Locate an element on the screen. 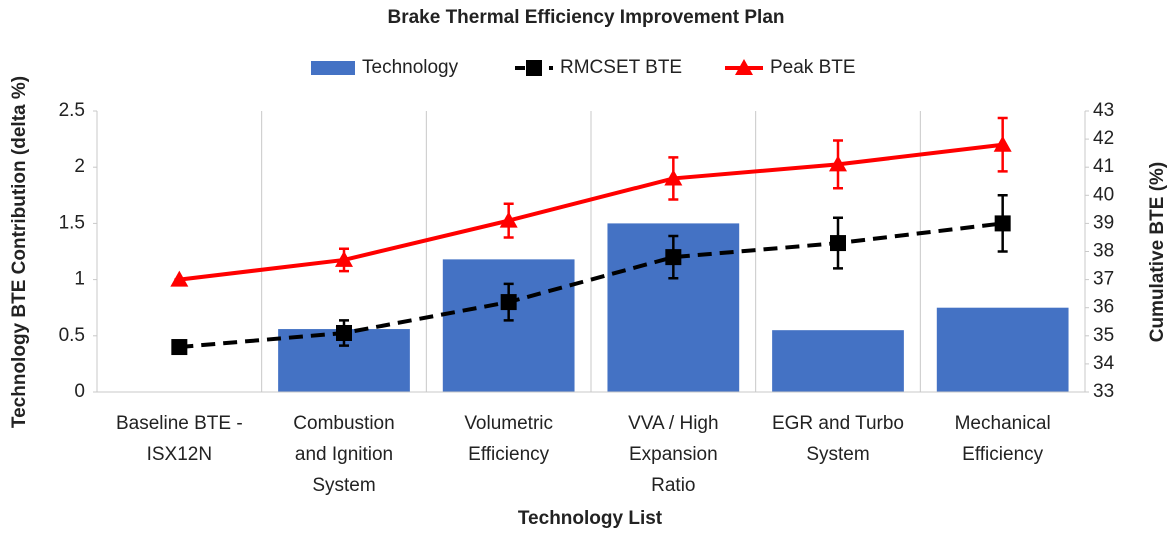 This screenshot has width=1172, height=538. y2-tick-label: 33 is located at coordinates (1103, 391).